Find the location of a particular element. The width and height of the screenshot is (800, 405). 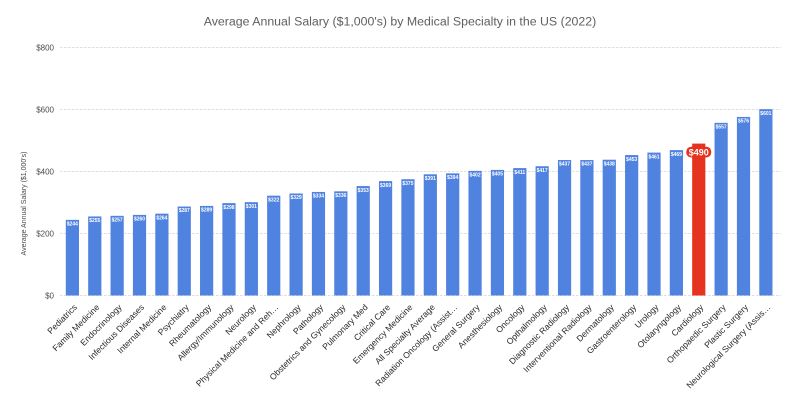

svg-text: $800 is located at coordinates (45, 47).